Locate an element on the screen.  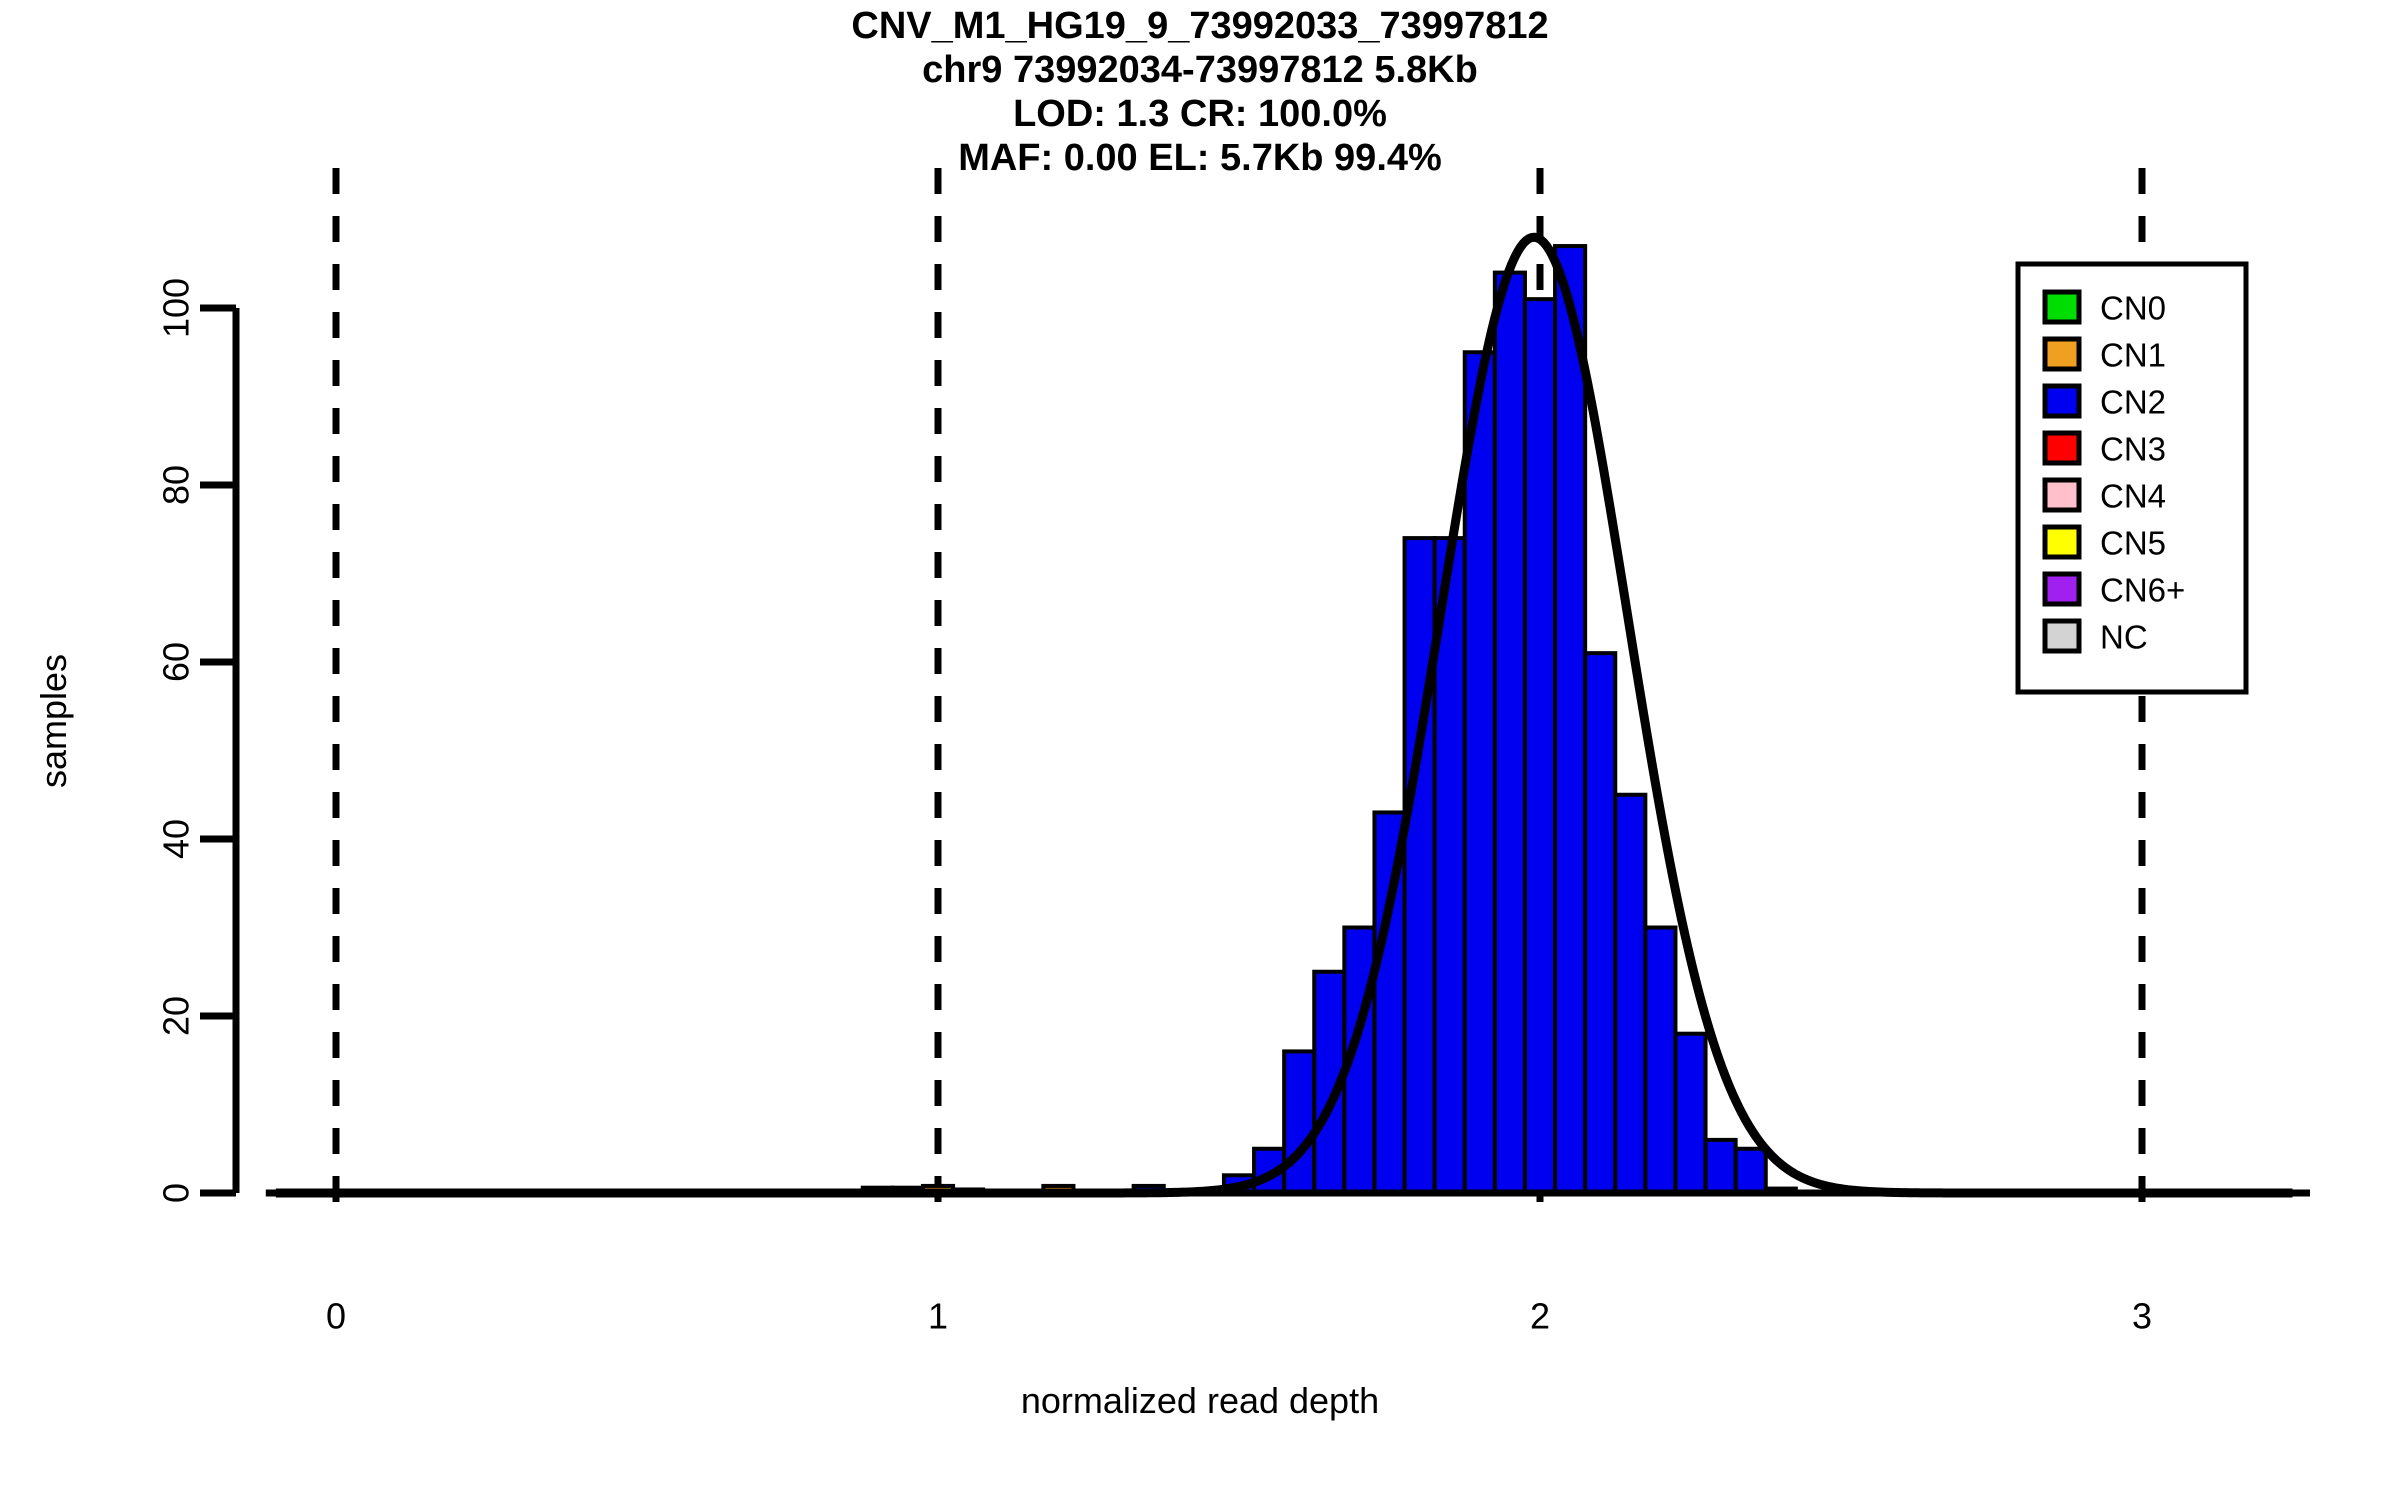
x-axis-tick-label: 2 is located at coordinates (1540, 1315).